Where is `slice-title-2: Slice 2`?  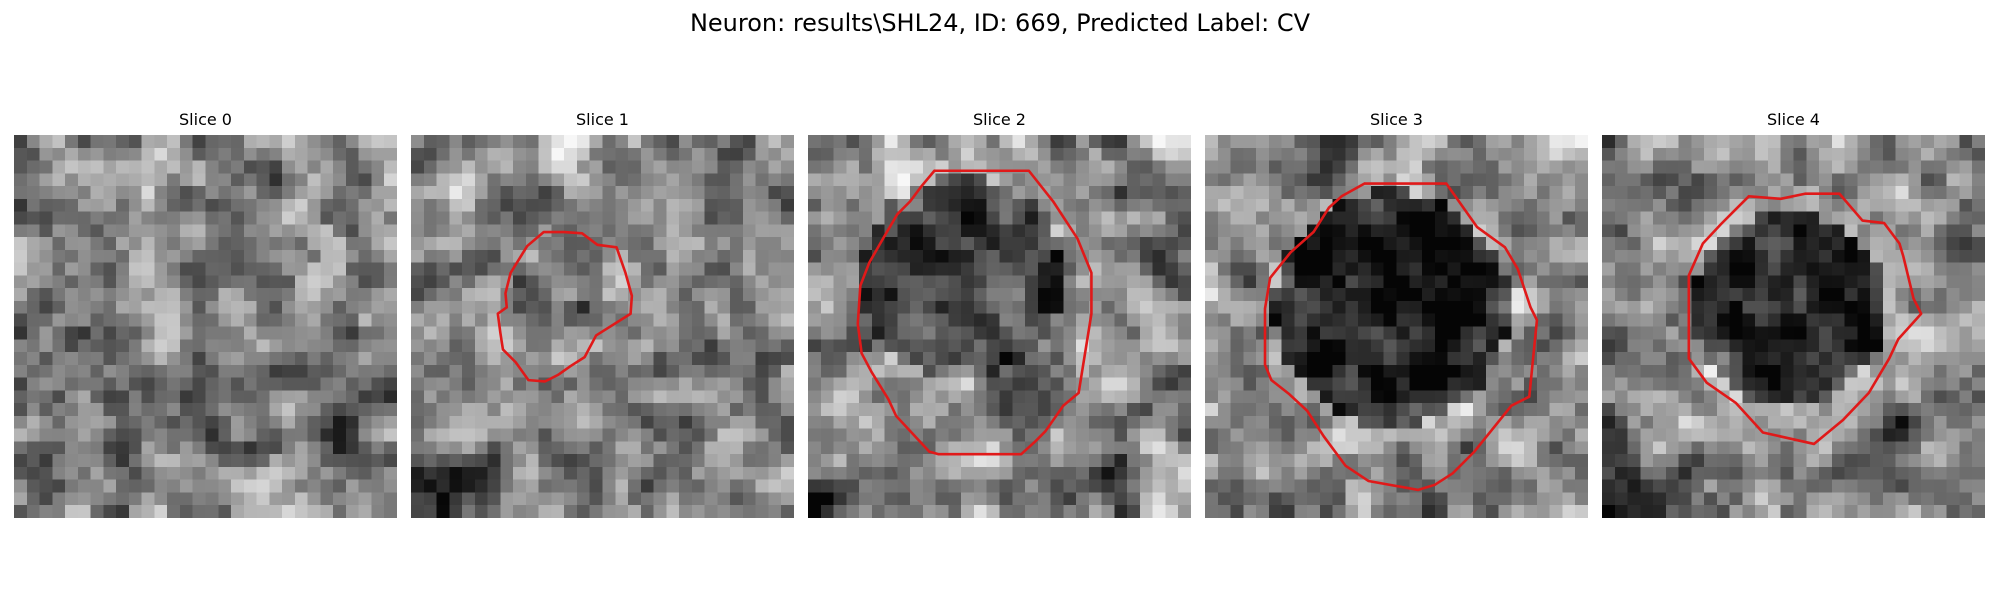
slice-title-2: Slice 2 is located at coordinates (999, 119).